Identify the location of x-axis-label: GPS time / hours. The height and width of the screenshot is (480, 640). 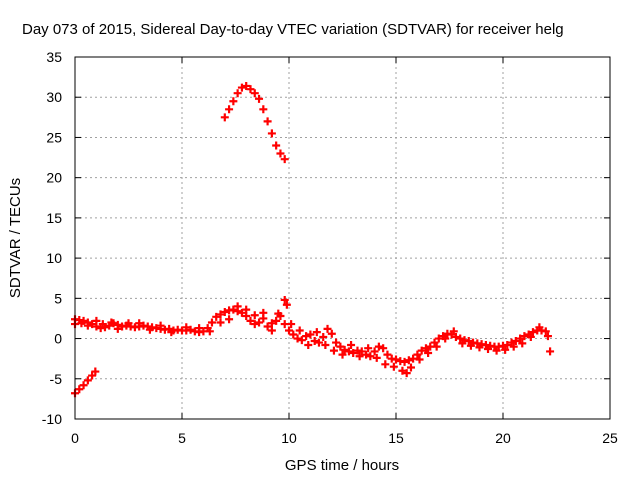
(342, 465).